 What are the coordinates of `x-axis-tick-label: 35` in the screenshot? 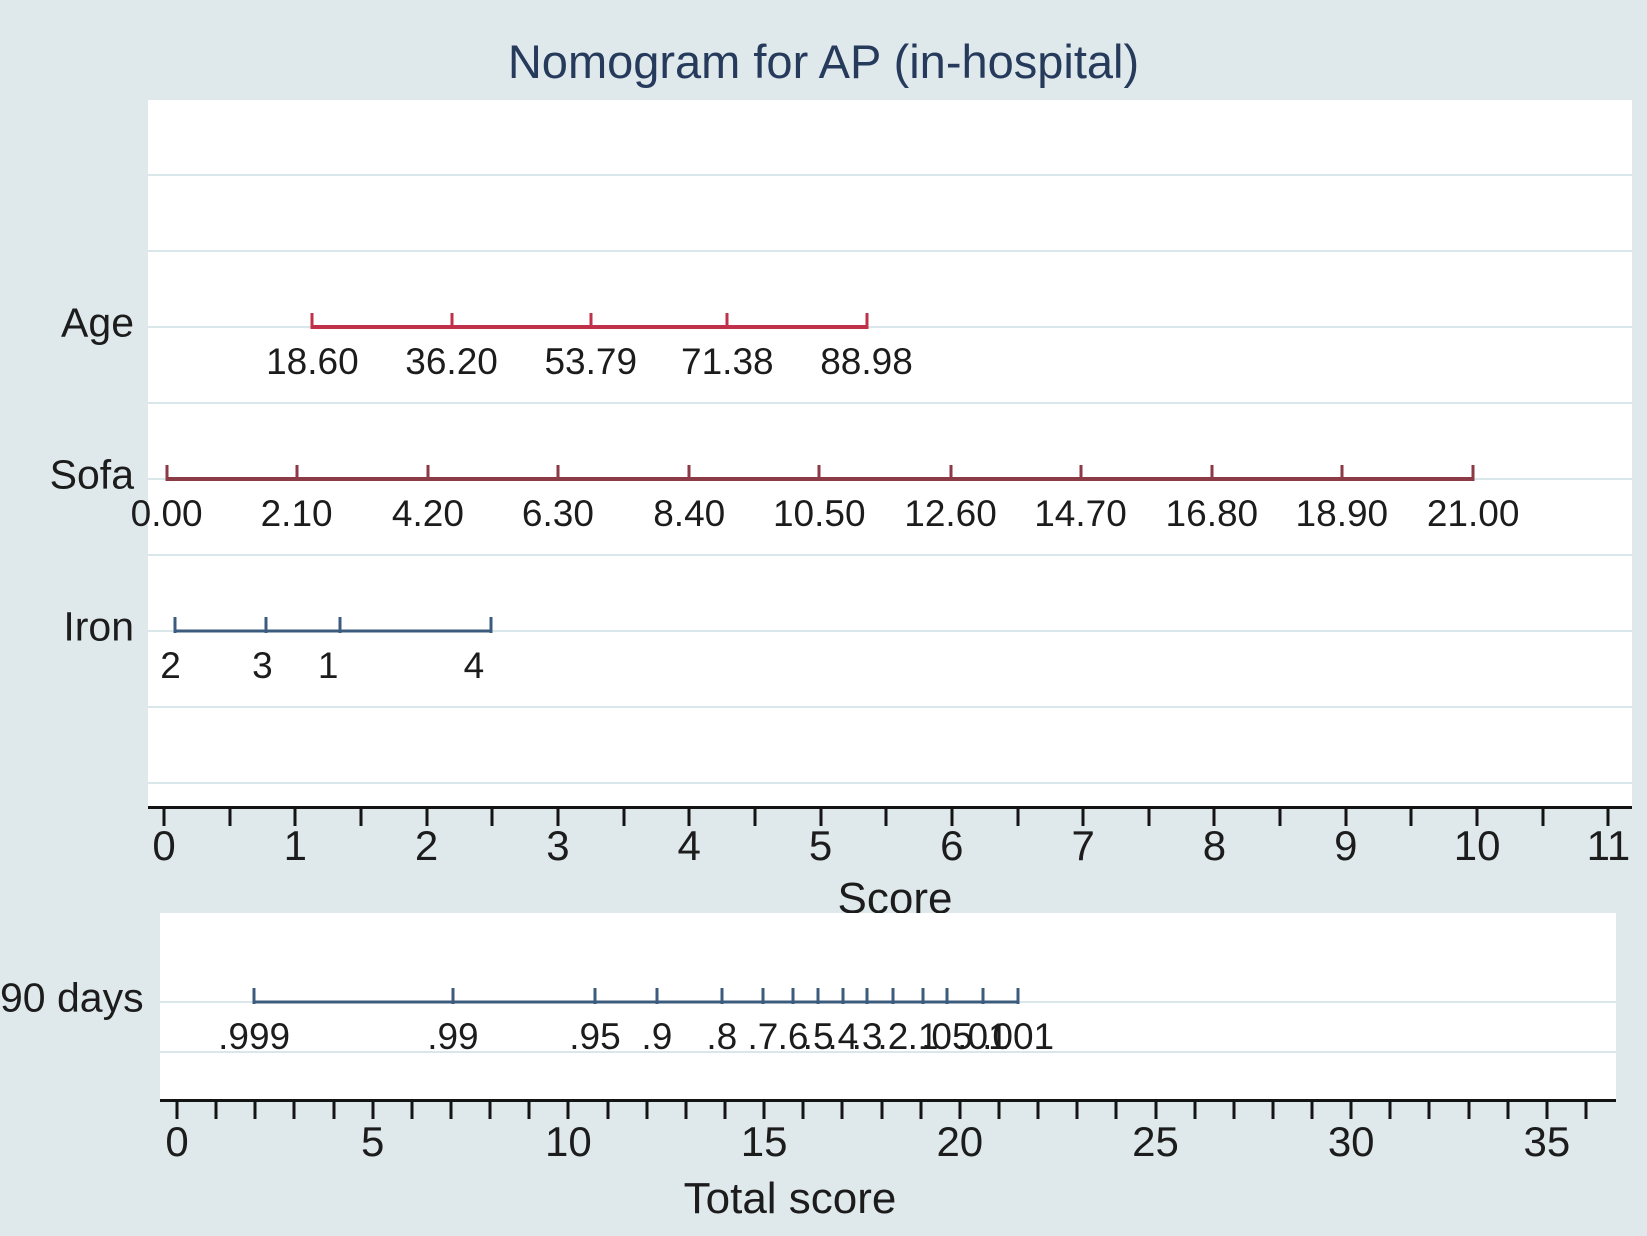 It's located at (1547, 1141).